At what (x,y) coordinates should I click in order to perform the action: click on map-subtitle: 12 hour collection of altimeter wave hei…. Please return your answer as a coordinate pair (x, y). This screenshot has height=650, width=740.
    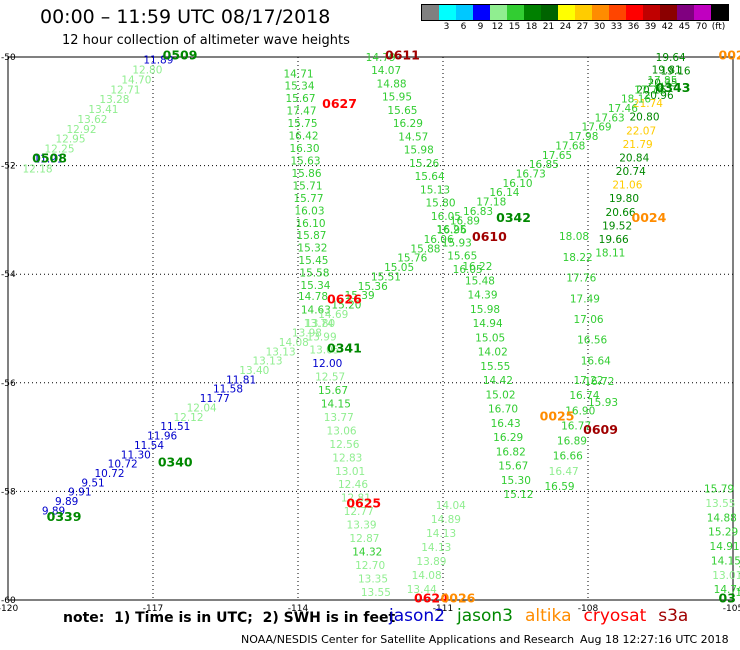
    Looking at the image, I should click on (206, 40).